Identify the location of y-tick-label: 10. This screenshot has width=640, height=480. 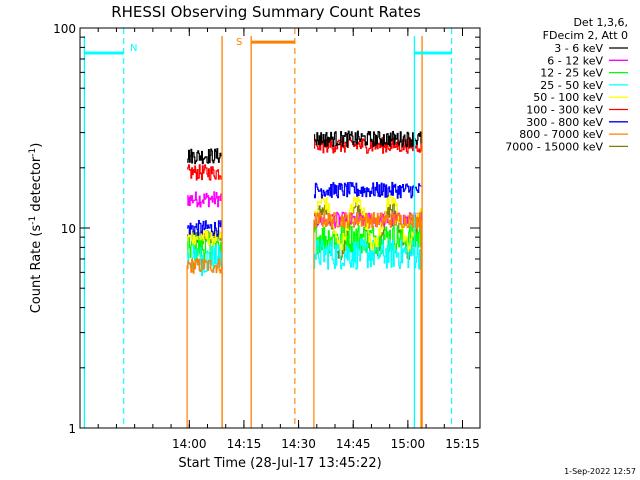
(68, 229).